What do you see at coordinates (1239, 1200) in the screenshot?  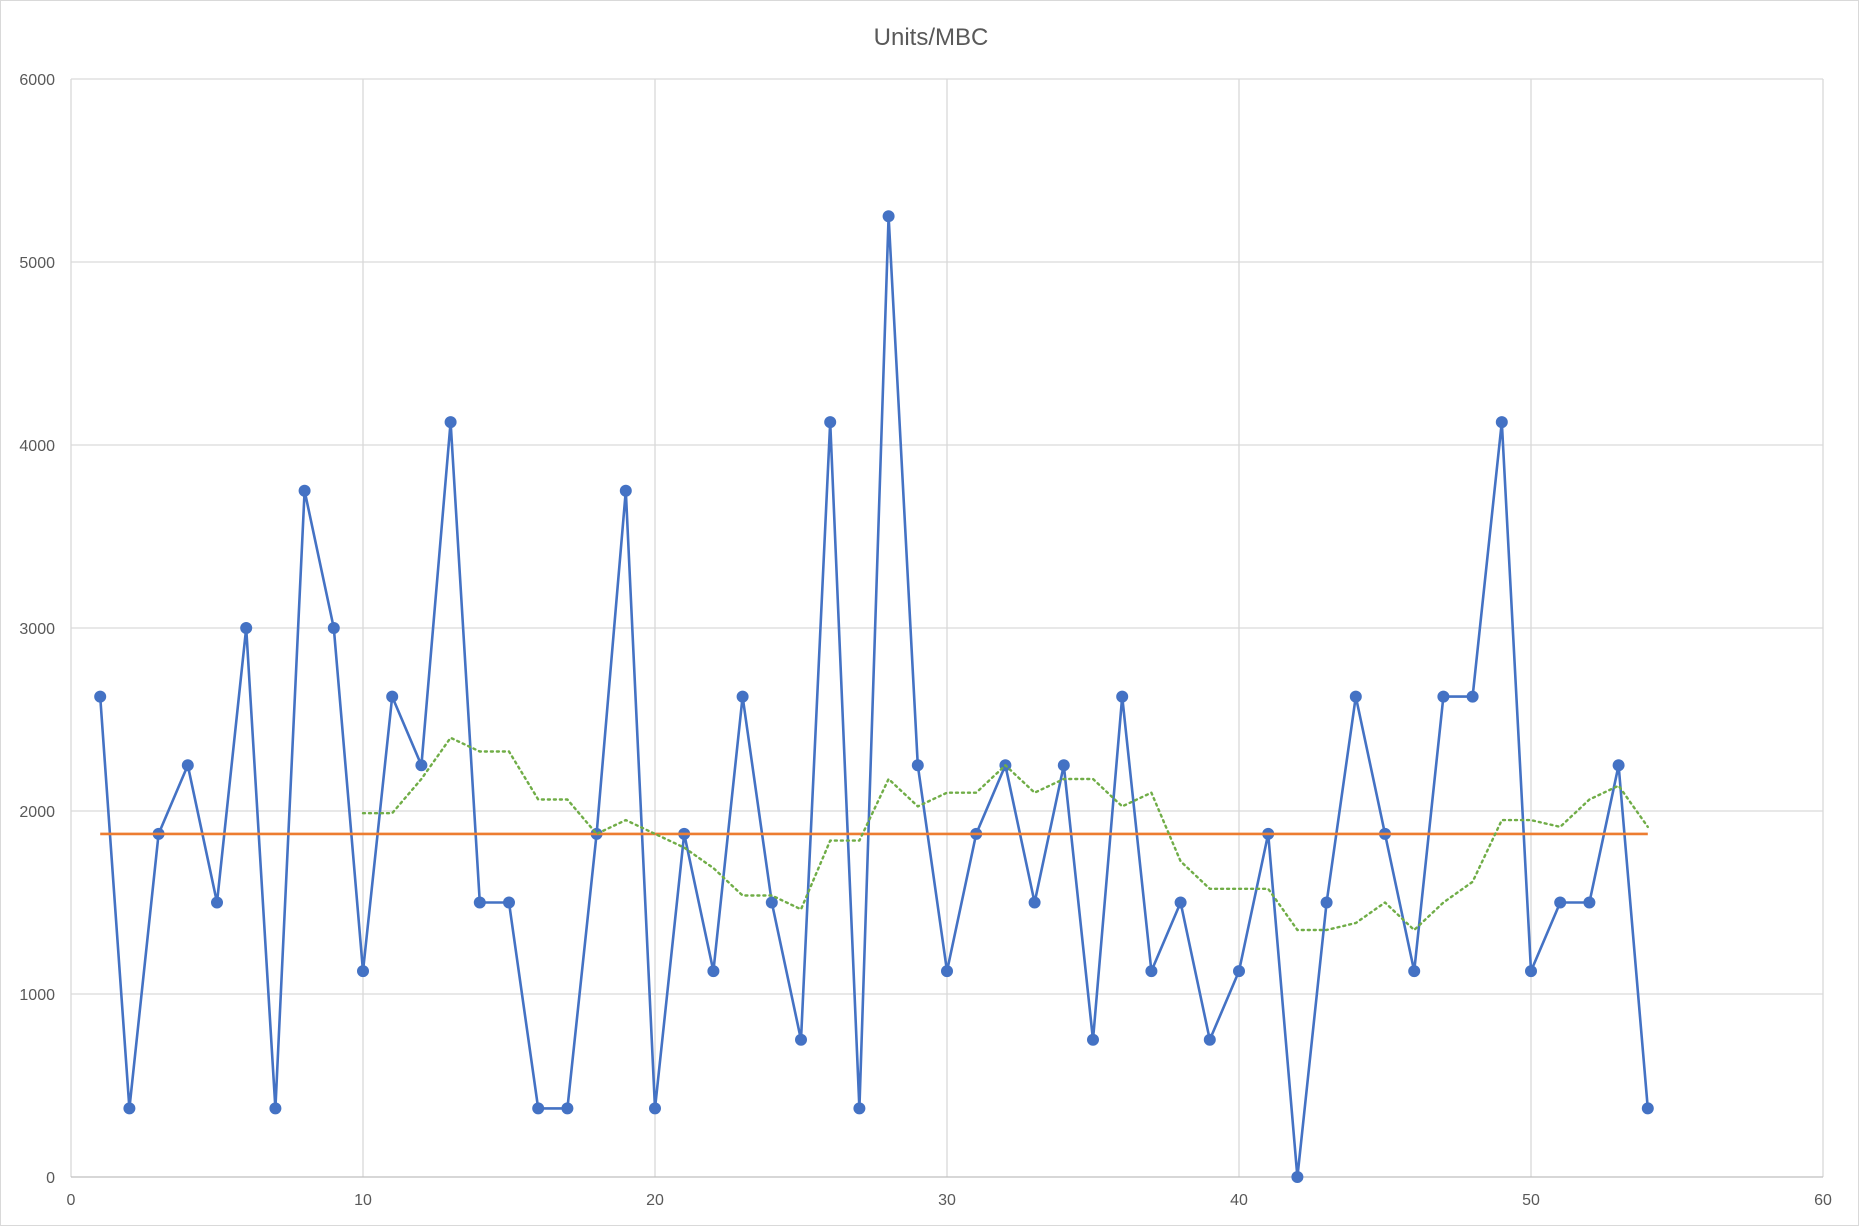 I see `x-tick-label: 40` at bounding box center [1239, 1200].